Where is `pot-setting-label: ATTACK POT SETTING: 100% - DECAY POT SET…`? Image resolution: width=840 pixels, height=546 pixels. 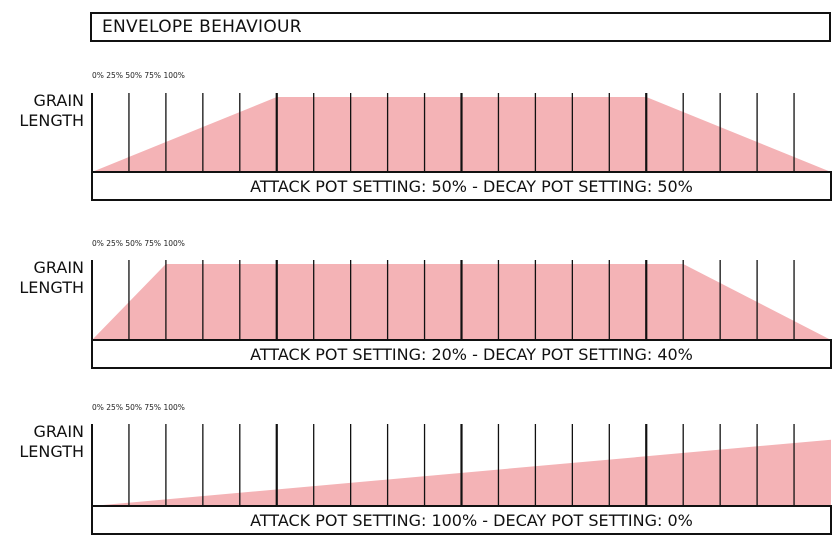
pot-setting-label: ATTACK POT SETTING: 100% - DECAY POT SET… is located at coordinates (471, 520).